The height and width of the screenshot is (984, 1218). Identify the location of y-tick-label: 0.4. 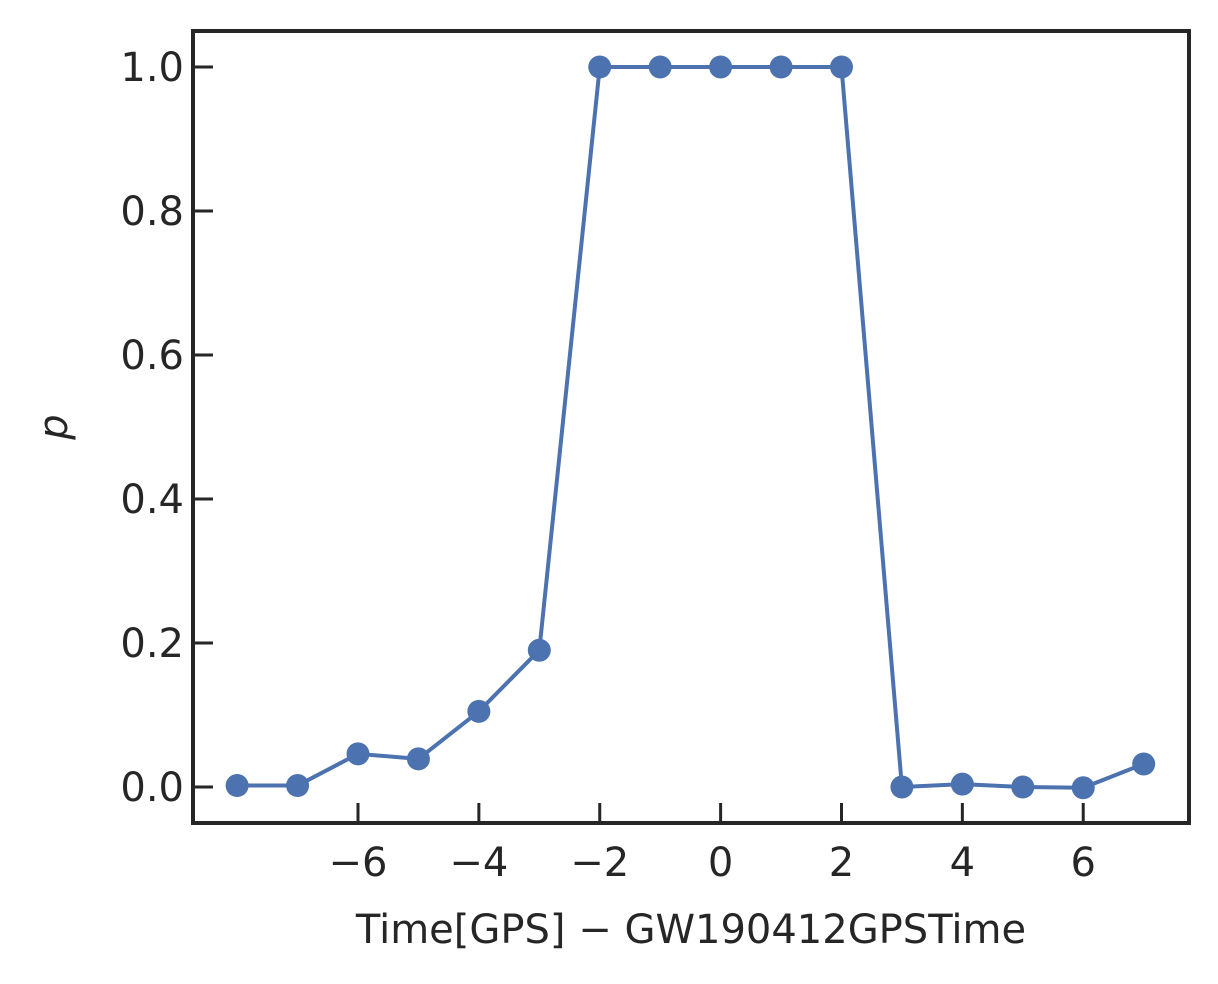
(152, 500).